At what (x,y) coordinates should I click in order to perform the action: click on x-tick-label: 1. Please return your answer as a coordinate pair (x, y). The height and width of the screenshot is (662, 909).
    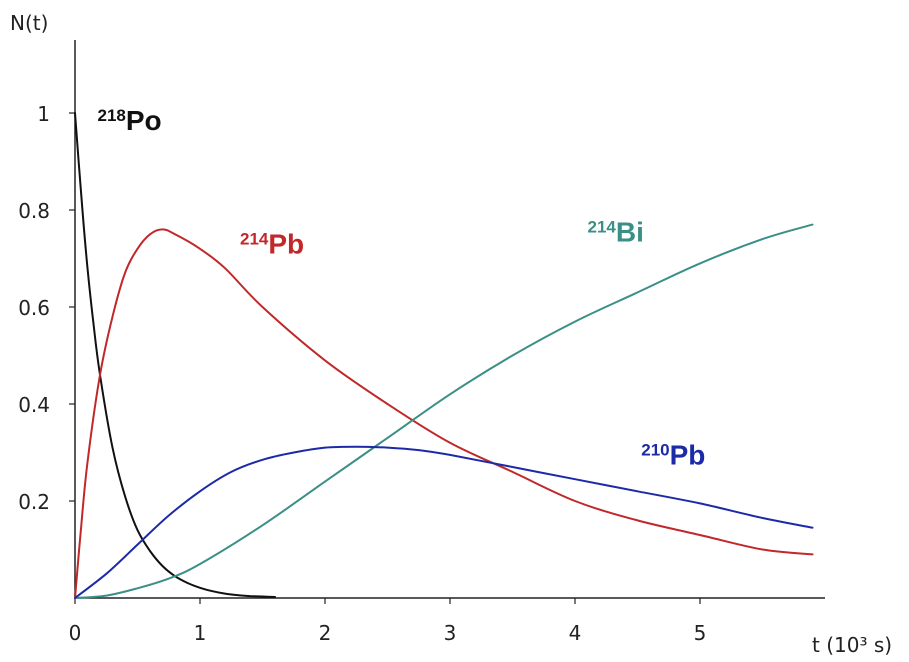
    Looking at the image, I should click on (200, 633).